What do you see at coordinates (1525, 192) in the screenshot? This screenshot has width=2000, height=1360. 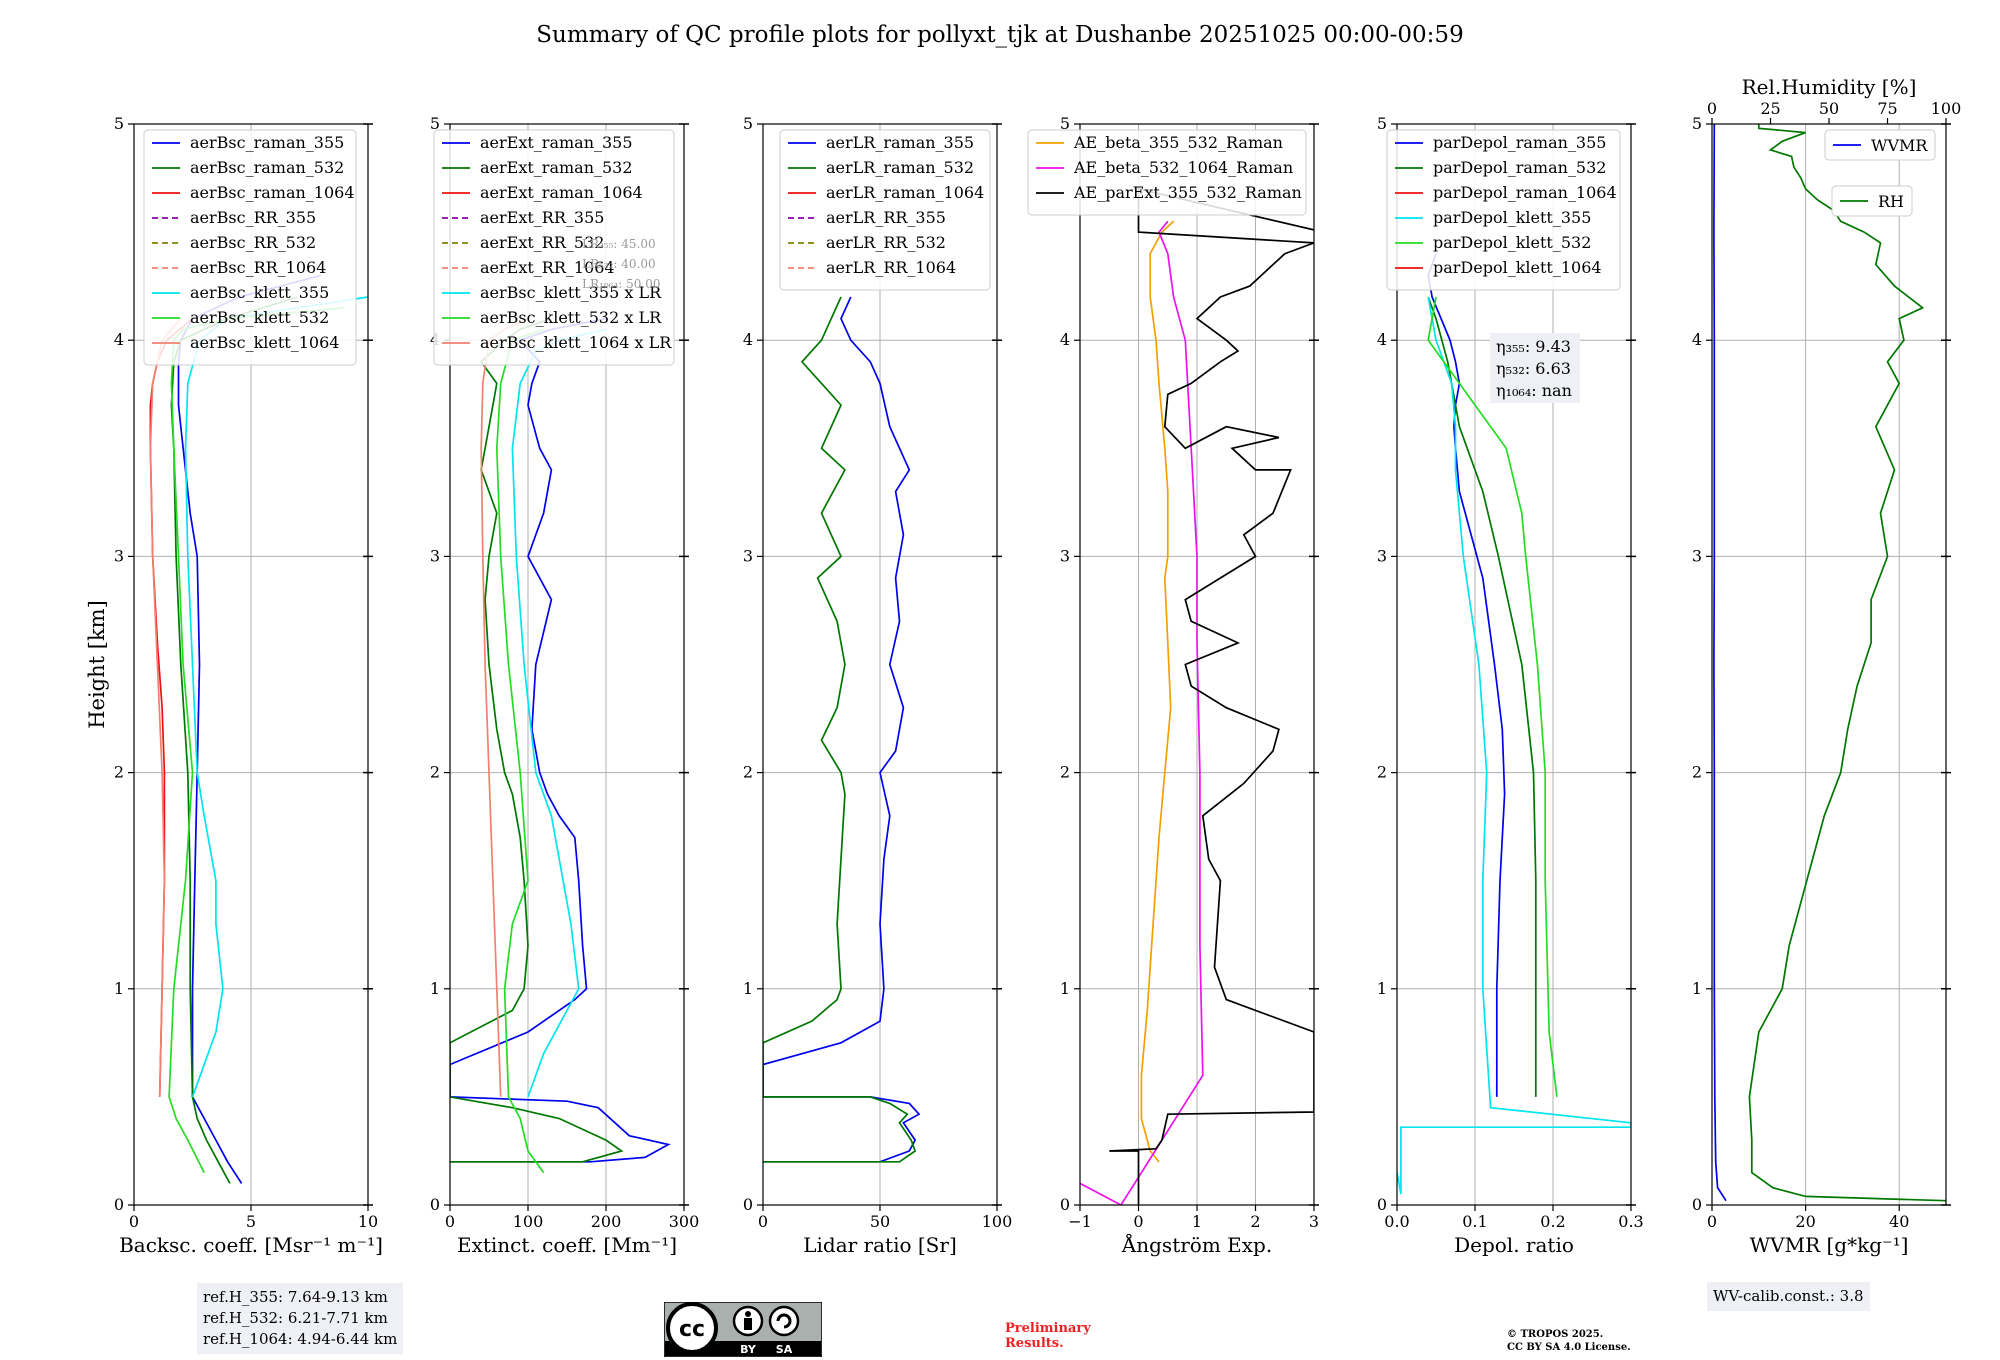 I see `legend-entry: parDepol_raman_1064` at bounding box center [1525, 192].